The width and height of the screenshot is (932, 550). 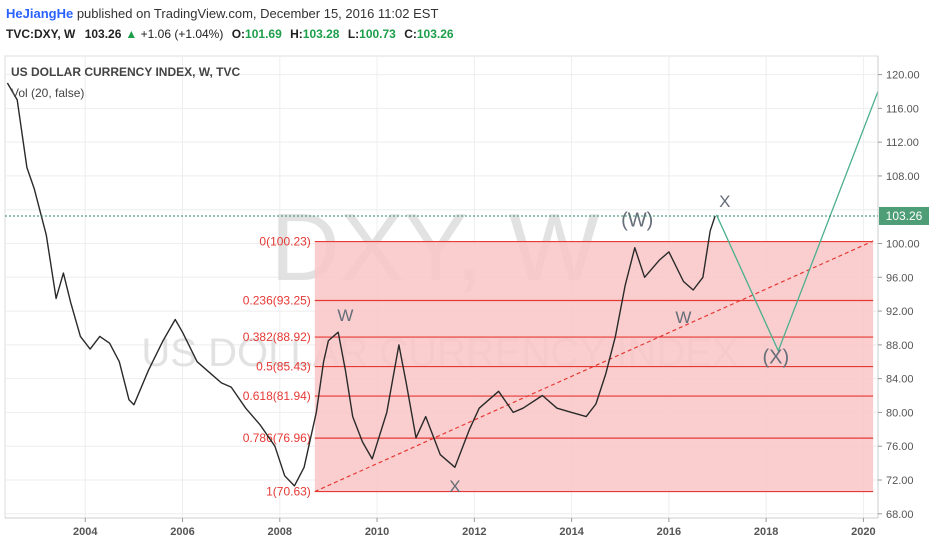 What do you see at coordinates (776, 357) in the screenshot?
I see `wave-label-5: (X)` at bounding box center [776, 357].